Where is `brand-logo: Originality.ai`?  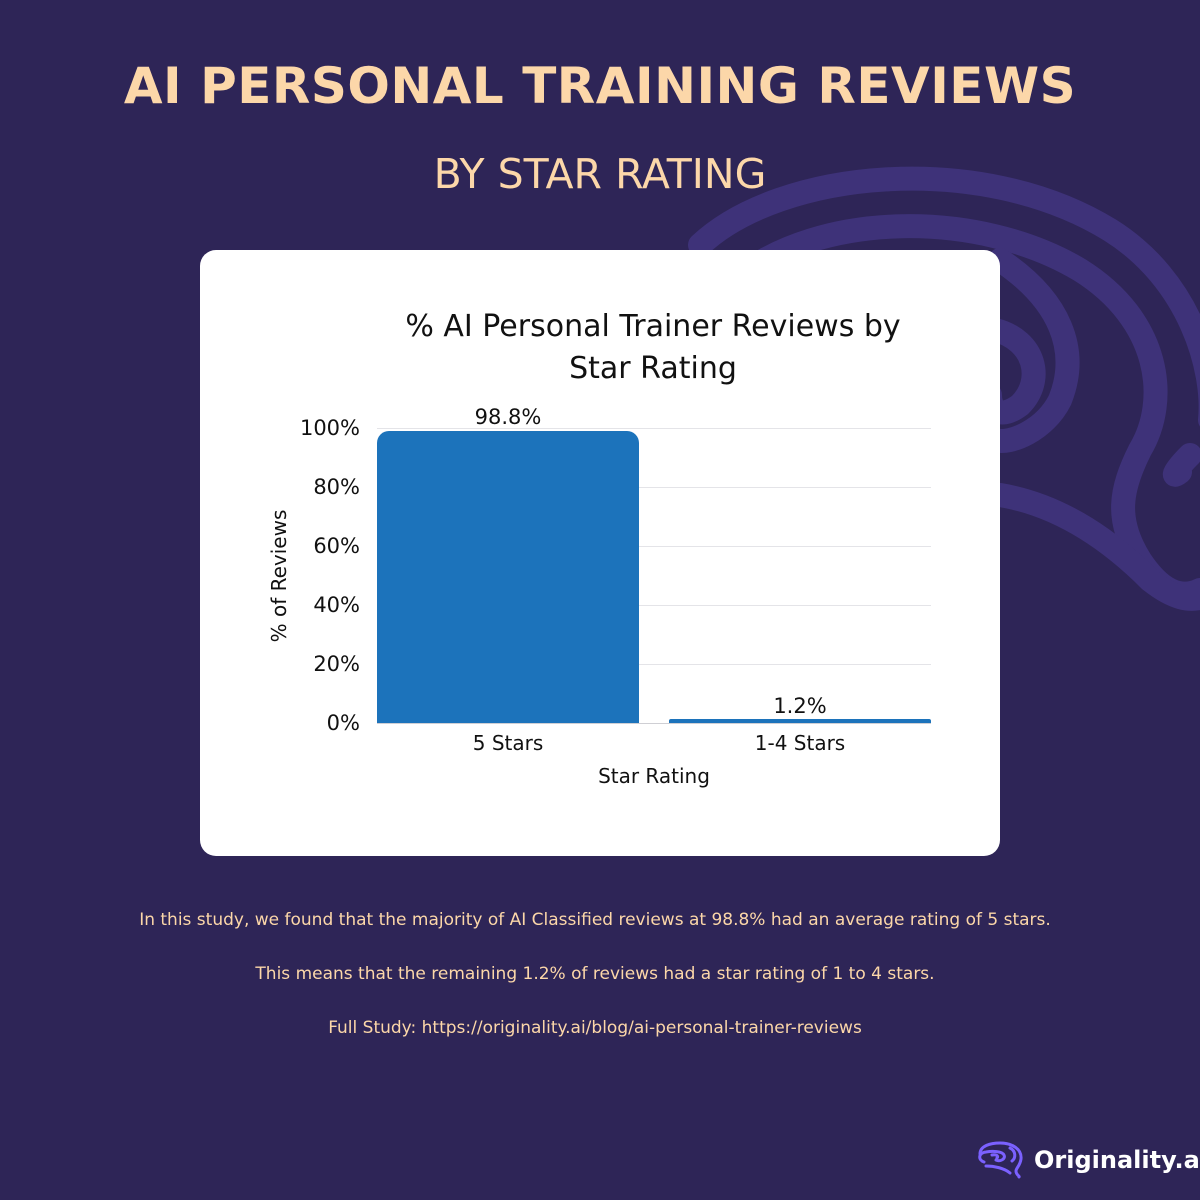
brand-logo: Originality.ai is located at coordinates (1087, 1160).